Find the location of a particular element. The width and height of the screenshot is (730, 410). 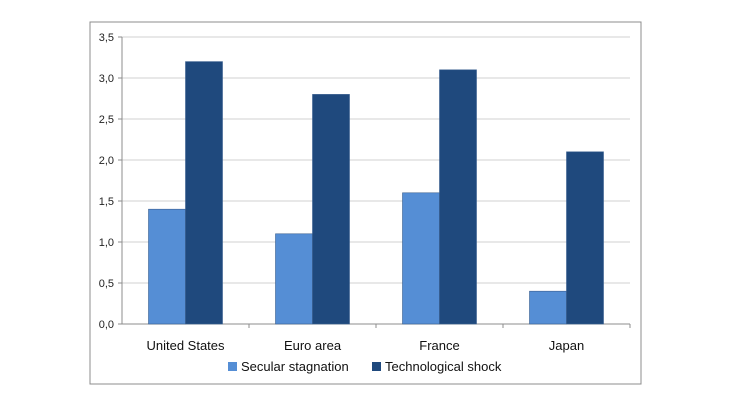

y-tick-label: 3,5 is located at coordinates (106, 38).